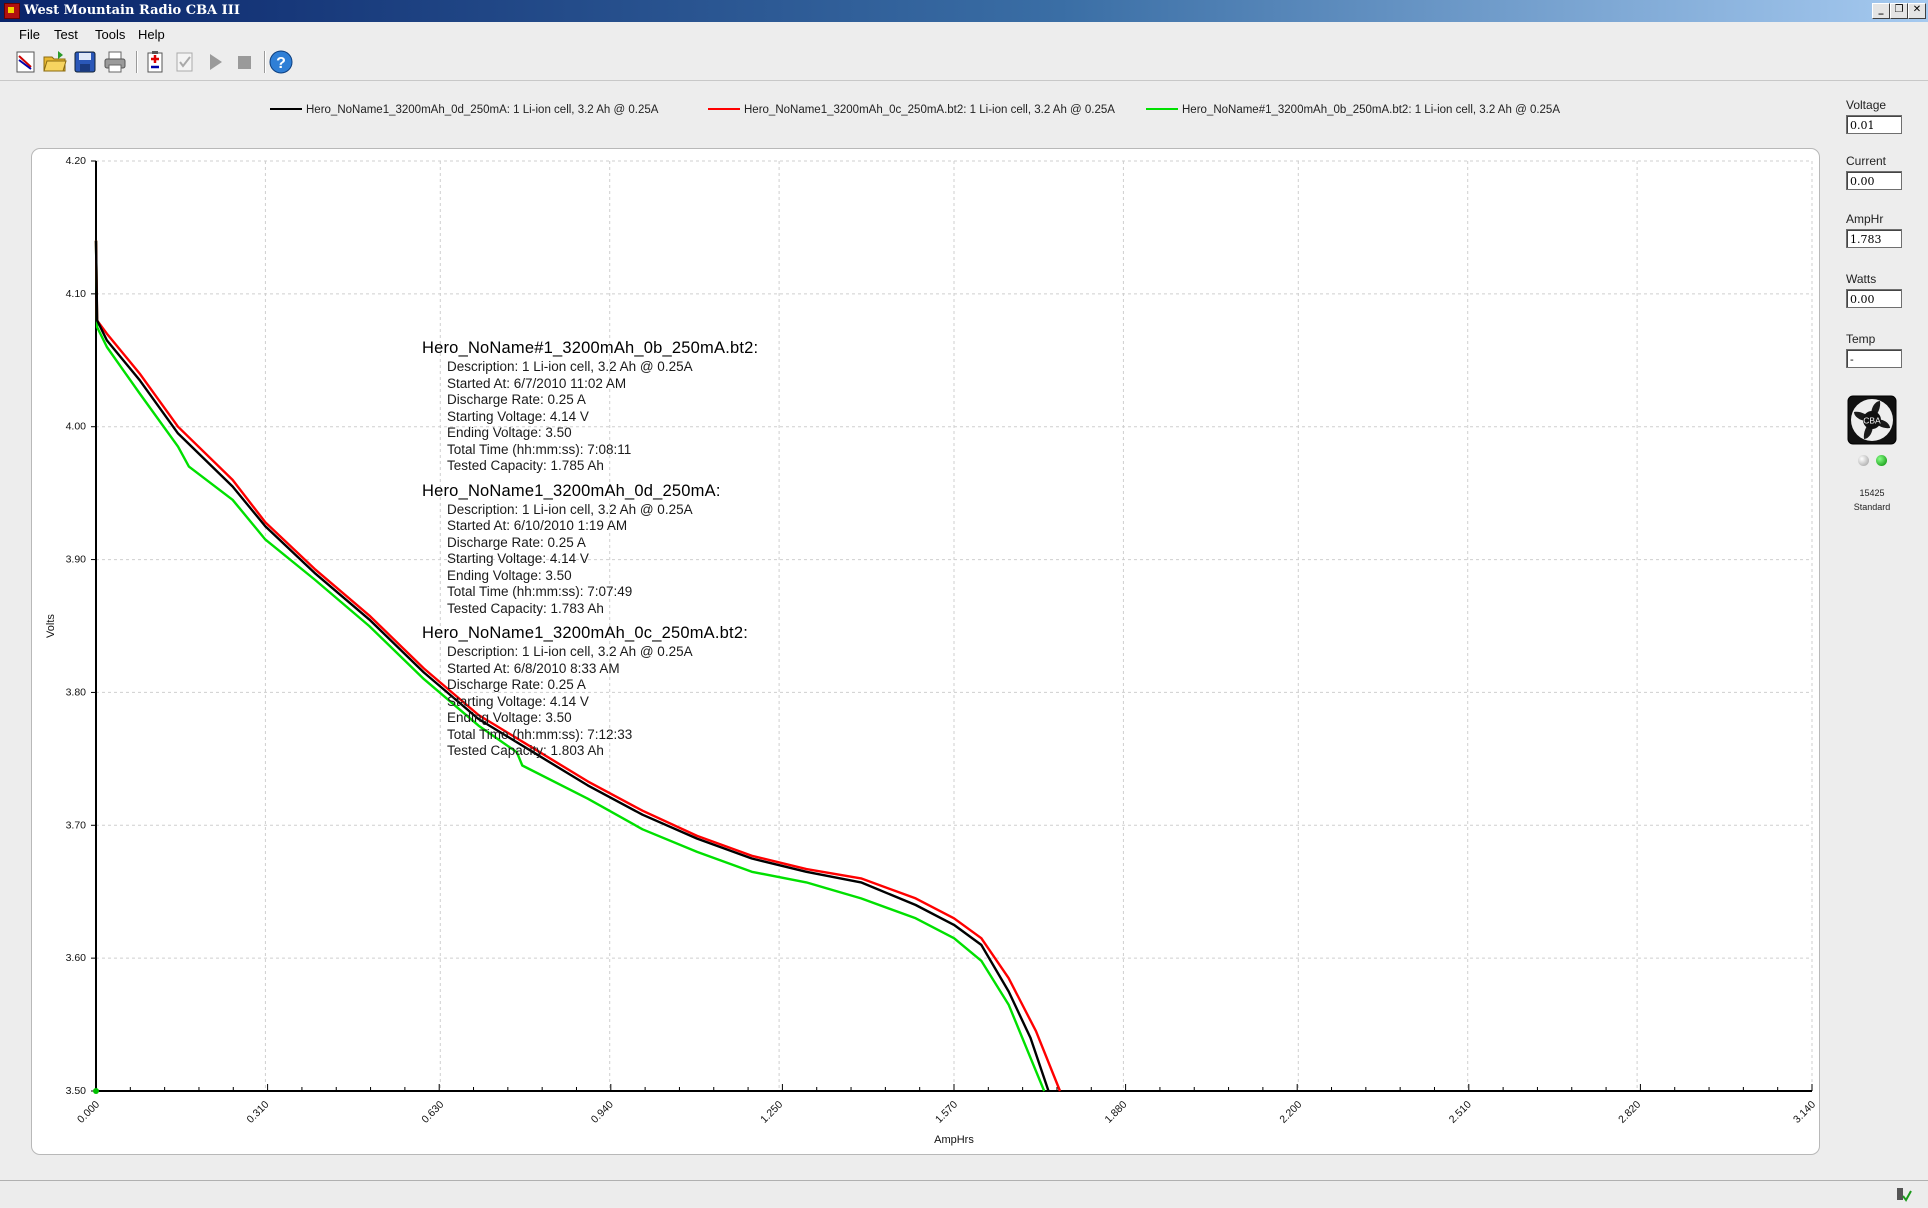 This screenshot has height=1208, width=1928. Describe the element at coordinates (1115, 1112) in the screenshot. I see `x-tick-label: 1.880` at that location.